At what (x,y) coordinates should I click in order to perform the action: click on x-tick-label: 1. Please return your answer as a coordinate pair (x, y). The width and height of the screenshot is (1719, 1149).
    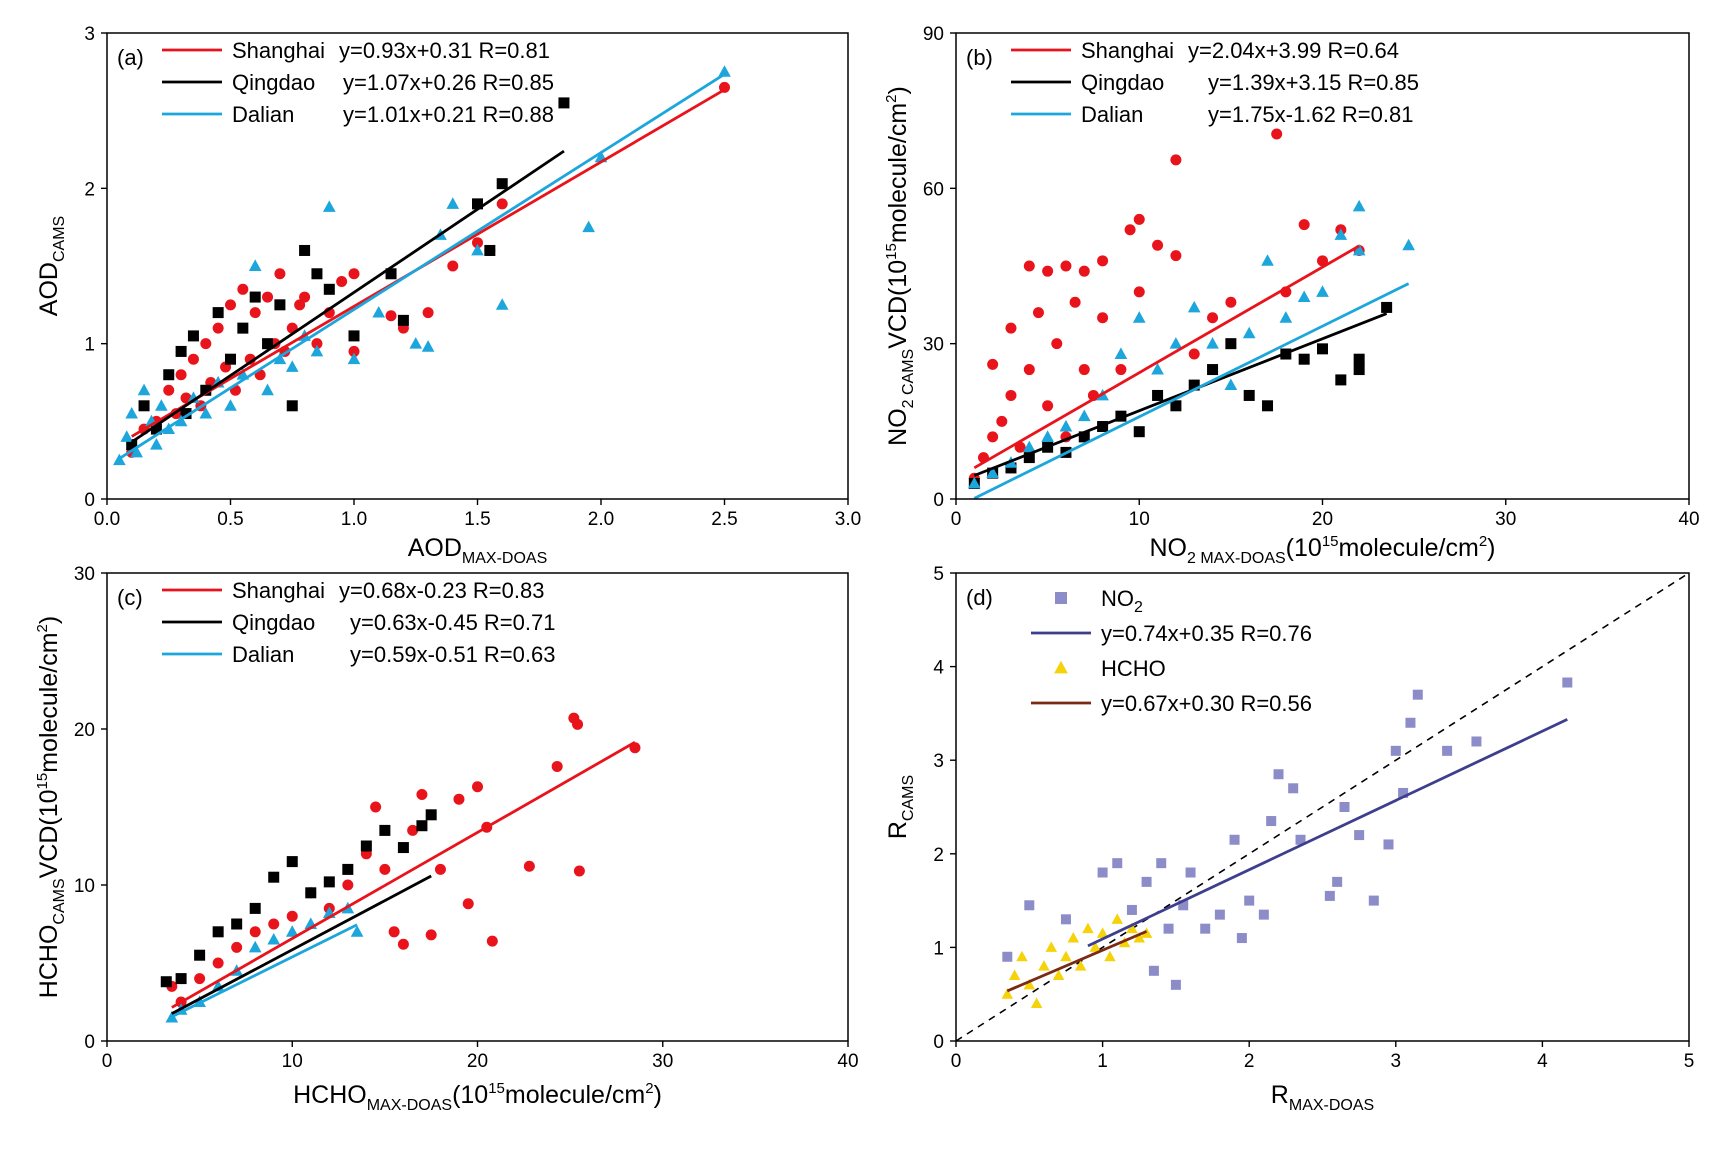
    Looking at the image, I should click on (1102, 1061).